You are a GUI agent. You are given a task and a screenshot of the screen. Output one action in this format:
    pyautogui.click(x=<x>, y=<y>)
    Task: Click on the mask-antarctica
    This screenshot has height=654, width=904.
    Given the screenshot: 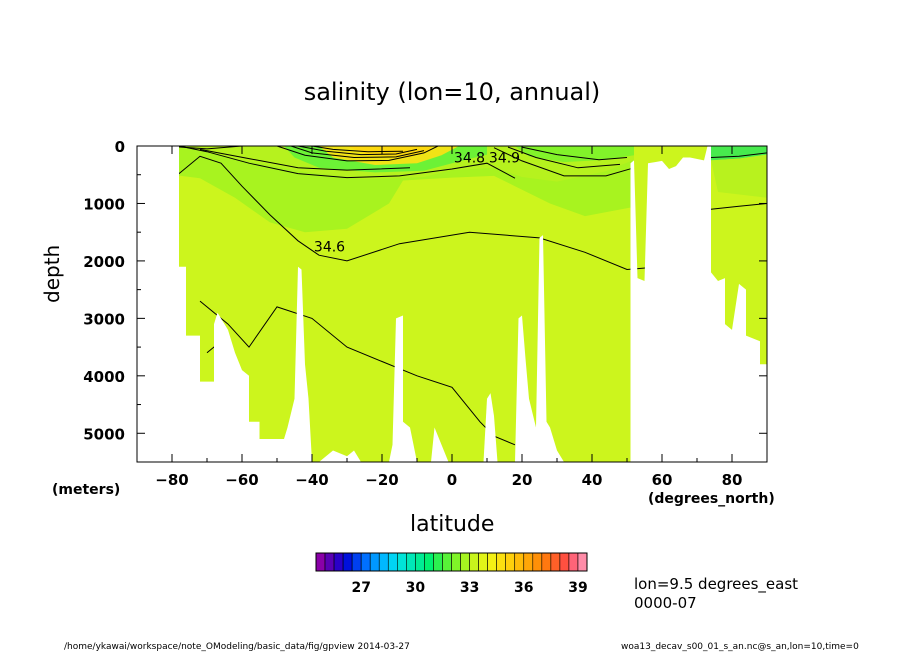 What is the action you would take?
    pyautogui.click(x=224, y=304)
    